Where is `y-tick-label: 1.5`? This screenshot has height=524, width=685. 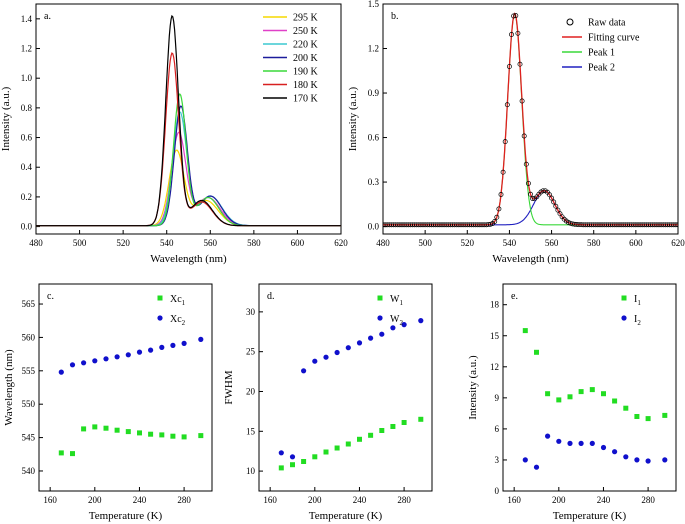 y-tick-label: 1.5 is located at coordinates (374, 4).